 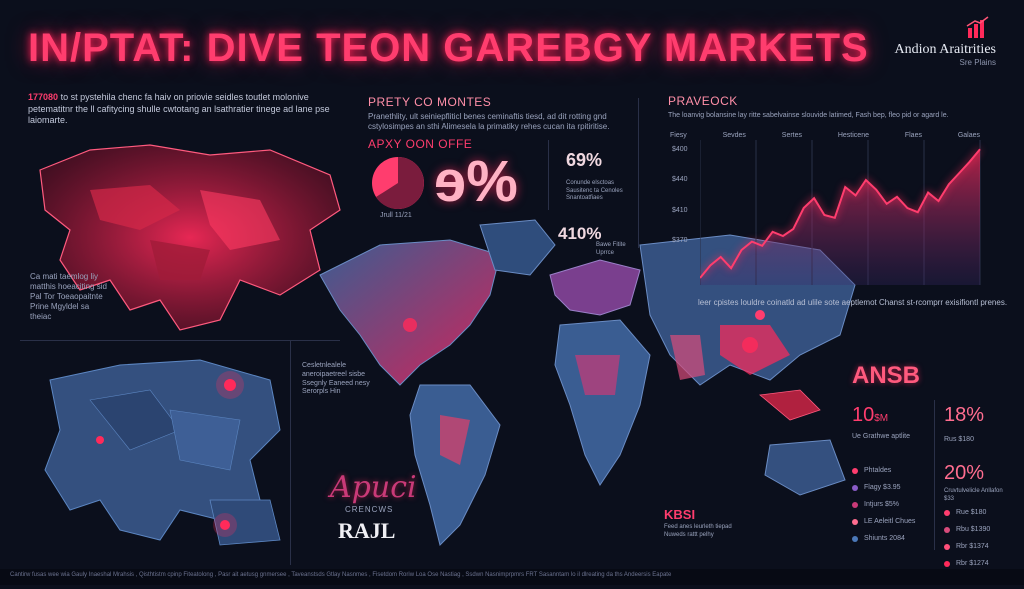 I want to click on asia-blue-map, so click(x=162, y=452).